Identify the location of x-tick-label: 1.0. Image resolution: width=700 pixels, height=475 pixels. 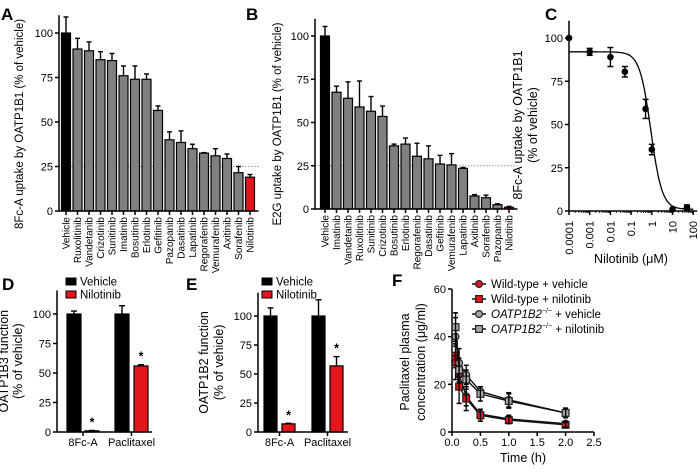
(508, 443).